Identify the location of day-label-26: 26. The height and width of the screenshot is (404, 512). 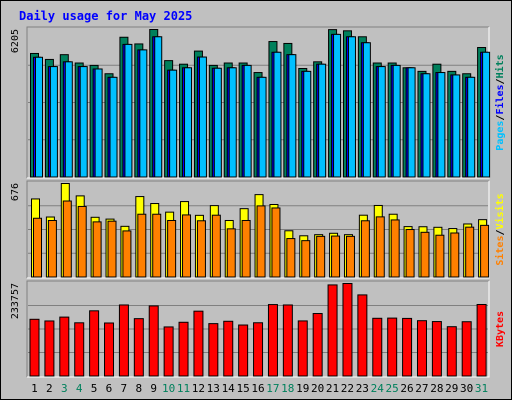
(406, 388).